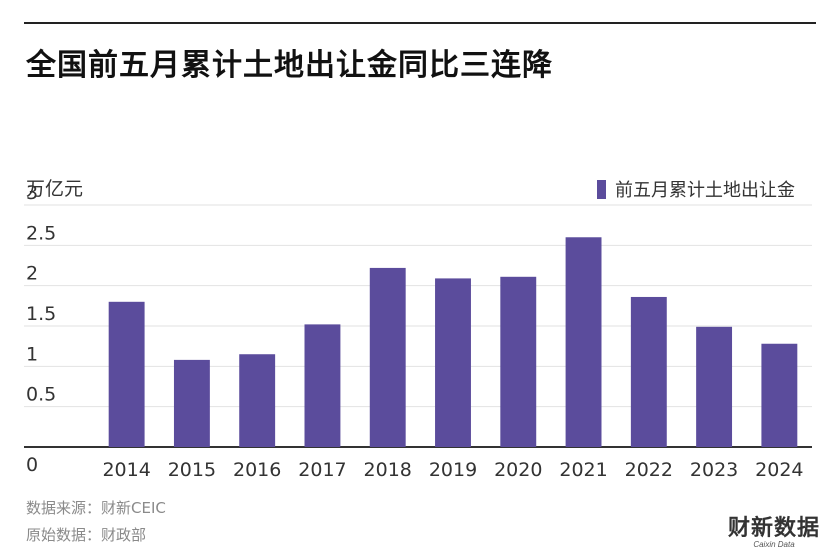 The height and width of the screenshot is (559, 840). What do you see at coordinates (388, 470) in the screenshot?
I see `x-tick-label: 2018` at bounding box center [388, 470].